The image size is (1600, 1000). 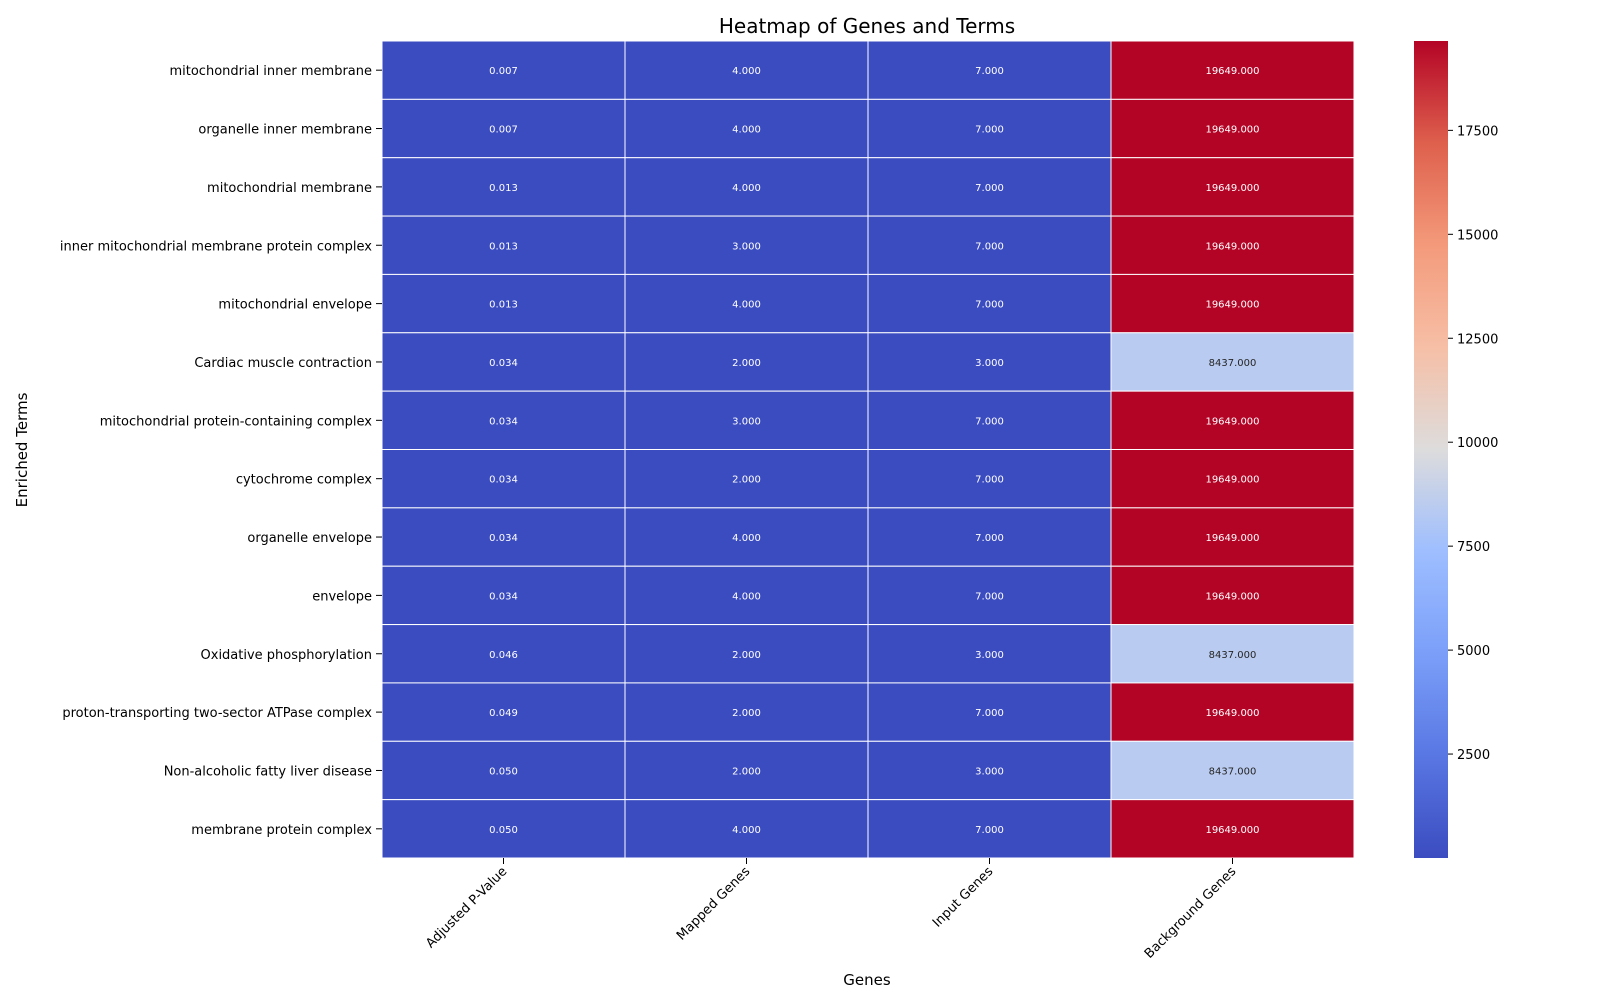 I want to click on y-tick-label: Cardiac muscle contraction, so click(x=283, y=363).